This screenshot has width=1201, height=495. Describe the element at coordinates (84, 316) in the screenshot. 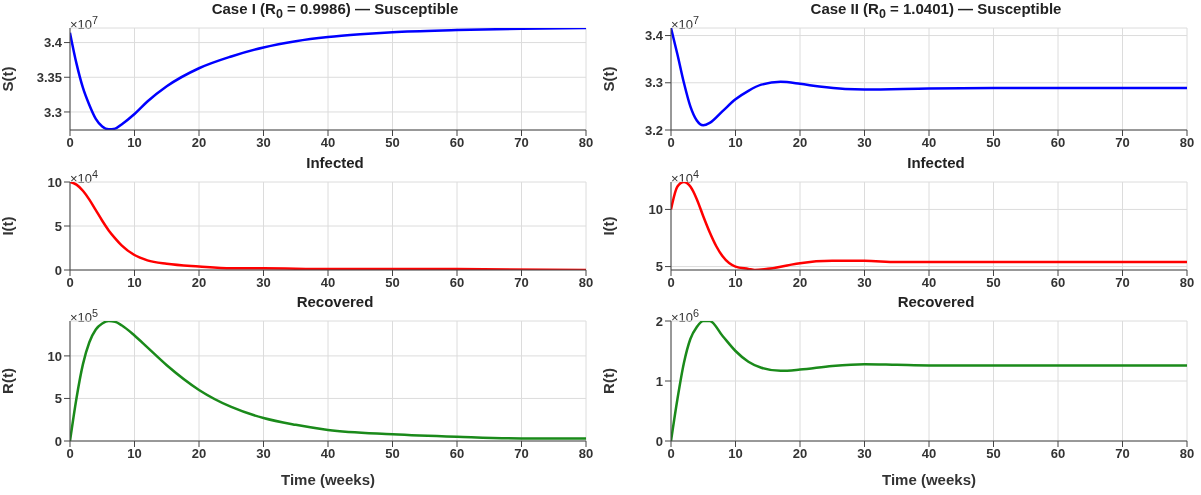

I see `annotation: ×10$^{5}$` at that location.